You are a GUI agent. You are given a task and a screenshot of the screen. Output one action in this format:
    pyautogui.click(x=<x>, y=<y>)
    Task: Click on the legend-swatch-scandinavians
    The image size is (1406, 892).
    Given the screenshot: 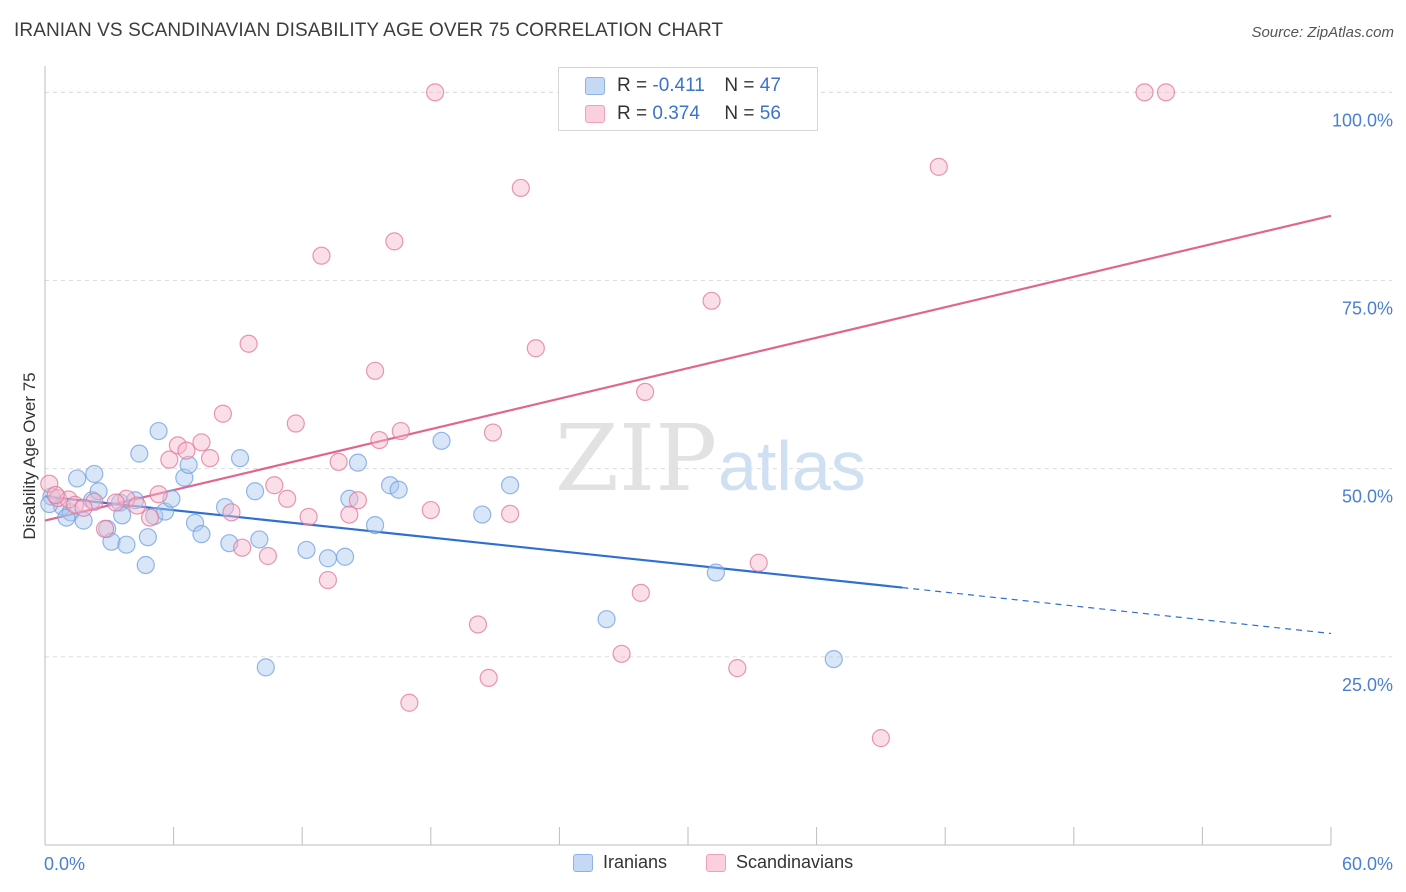 What is the action you would take?
    pyautogui.click(x=595, y=114)
    